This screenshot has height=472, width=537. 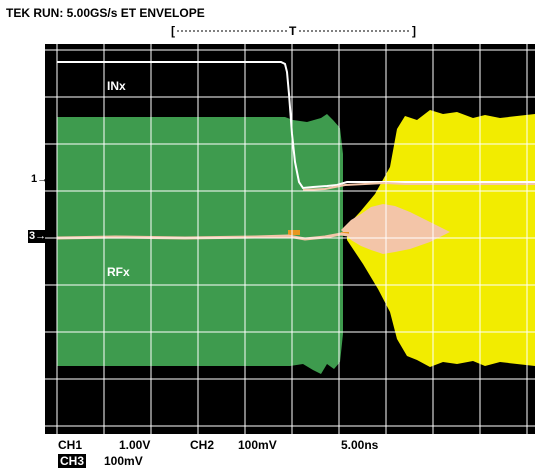 What do you see at coordinates (418, 186) in the screenshot?
I see `ch2-trace` at bounding box center [418, 186].